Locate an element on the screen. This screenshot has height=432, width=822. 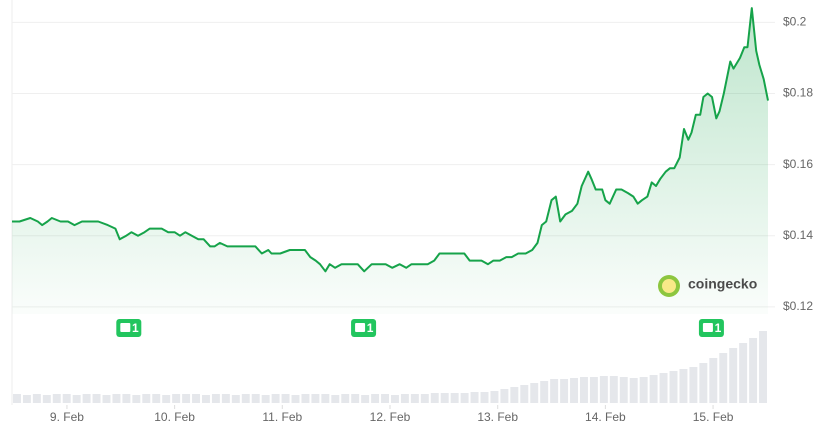
x-tick-label: 9. Feb is located at coordinates (67, 417).